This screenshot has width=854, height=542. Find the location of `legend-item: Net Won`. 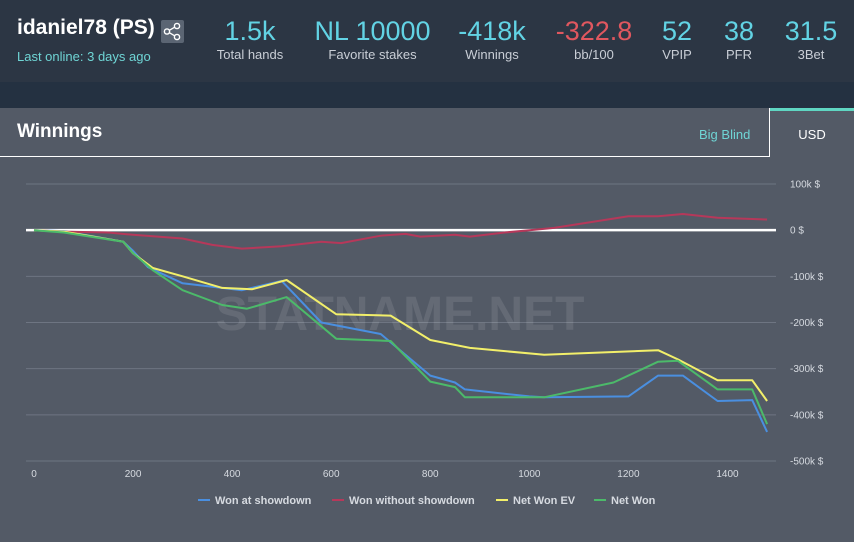

legend-item: Net Won is located at coordinates (625, 501).